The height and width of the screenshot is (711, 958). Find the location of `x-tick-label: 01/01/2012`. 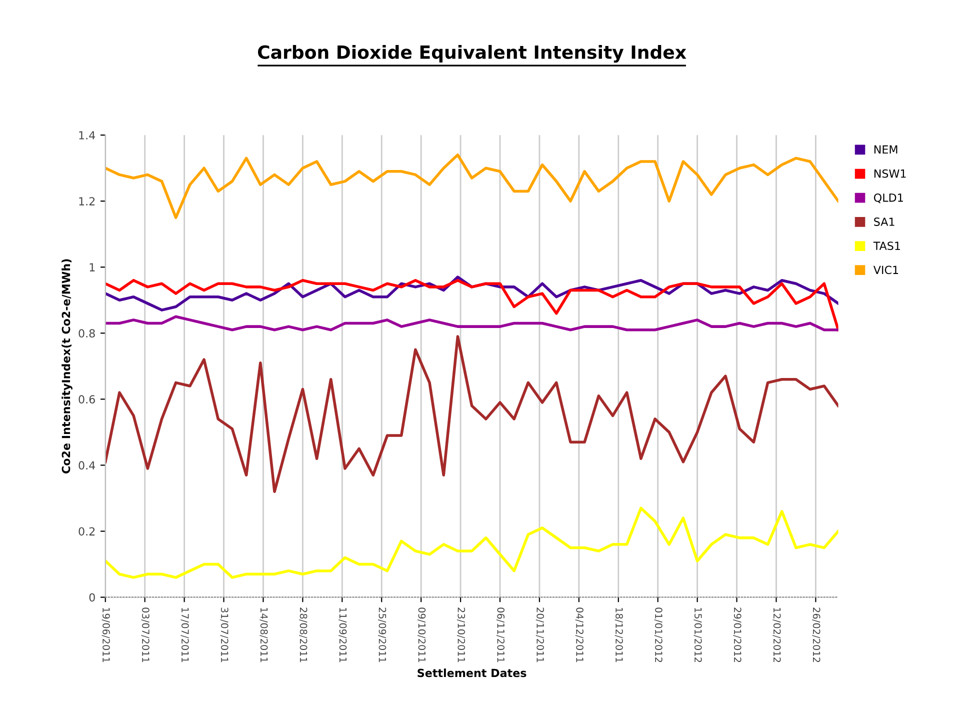

x-tick-label: 01/01/2012 is located at coordinates (658, 635).